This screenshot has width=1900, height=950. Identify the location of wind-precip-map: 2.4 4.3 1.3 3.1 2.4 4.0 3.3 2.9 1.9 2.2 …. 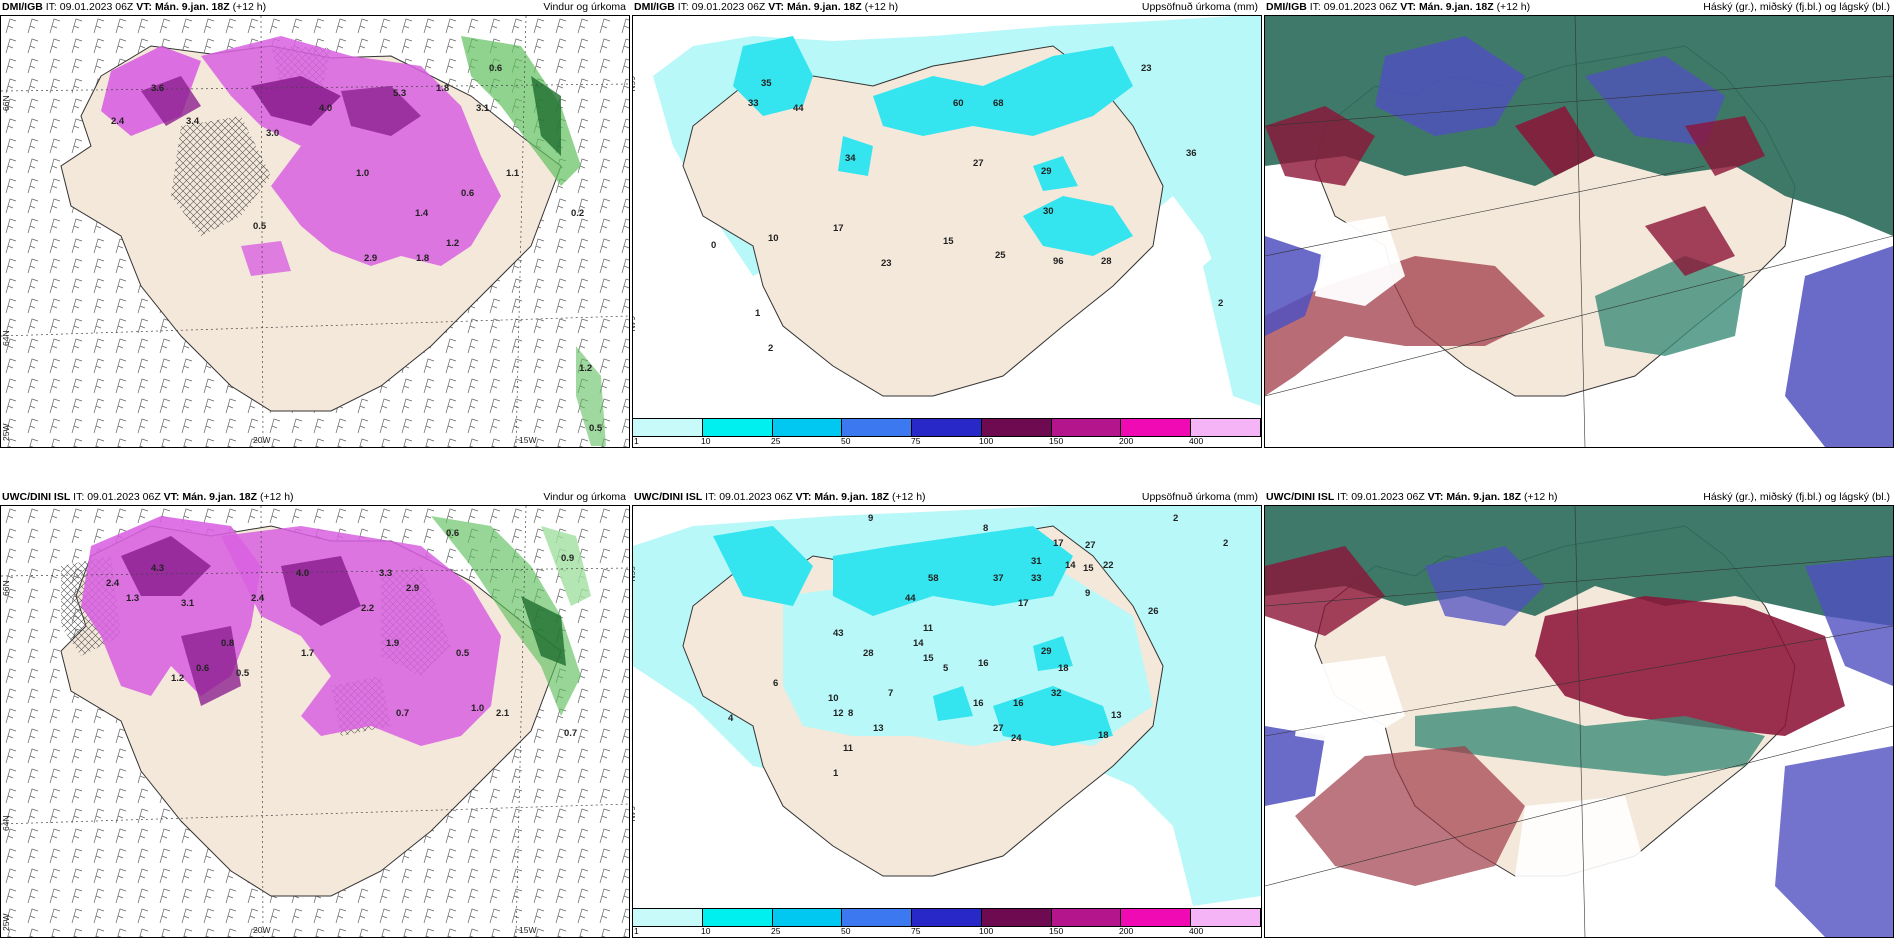
(315, 721).